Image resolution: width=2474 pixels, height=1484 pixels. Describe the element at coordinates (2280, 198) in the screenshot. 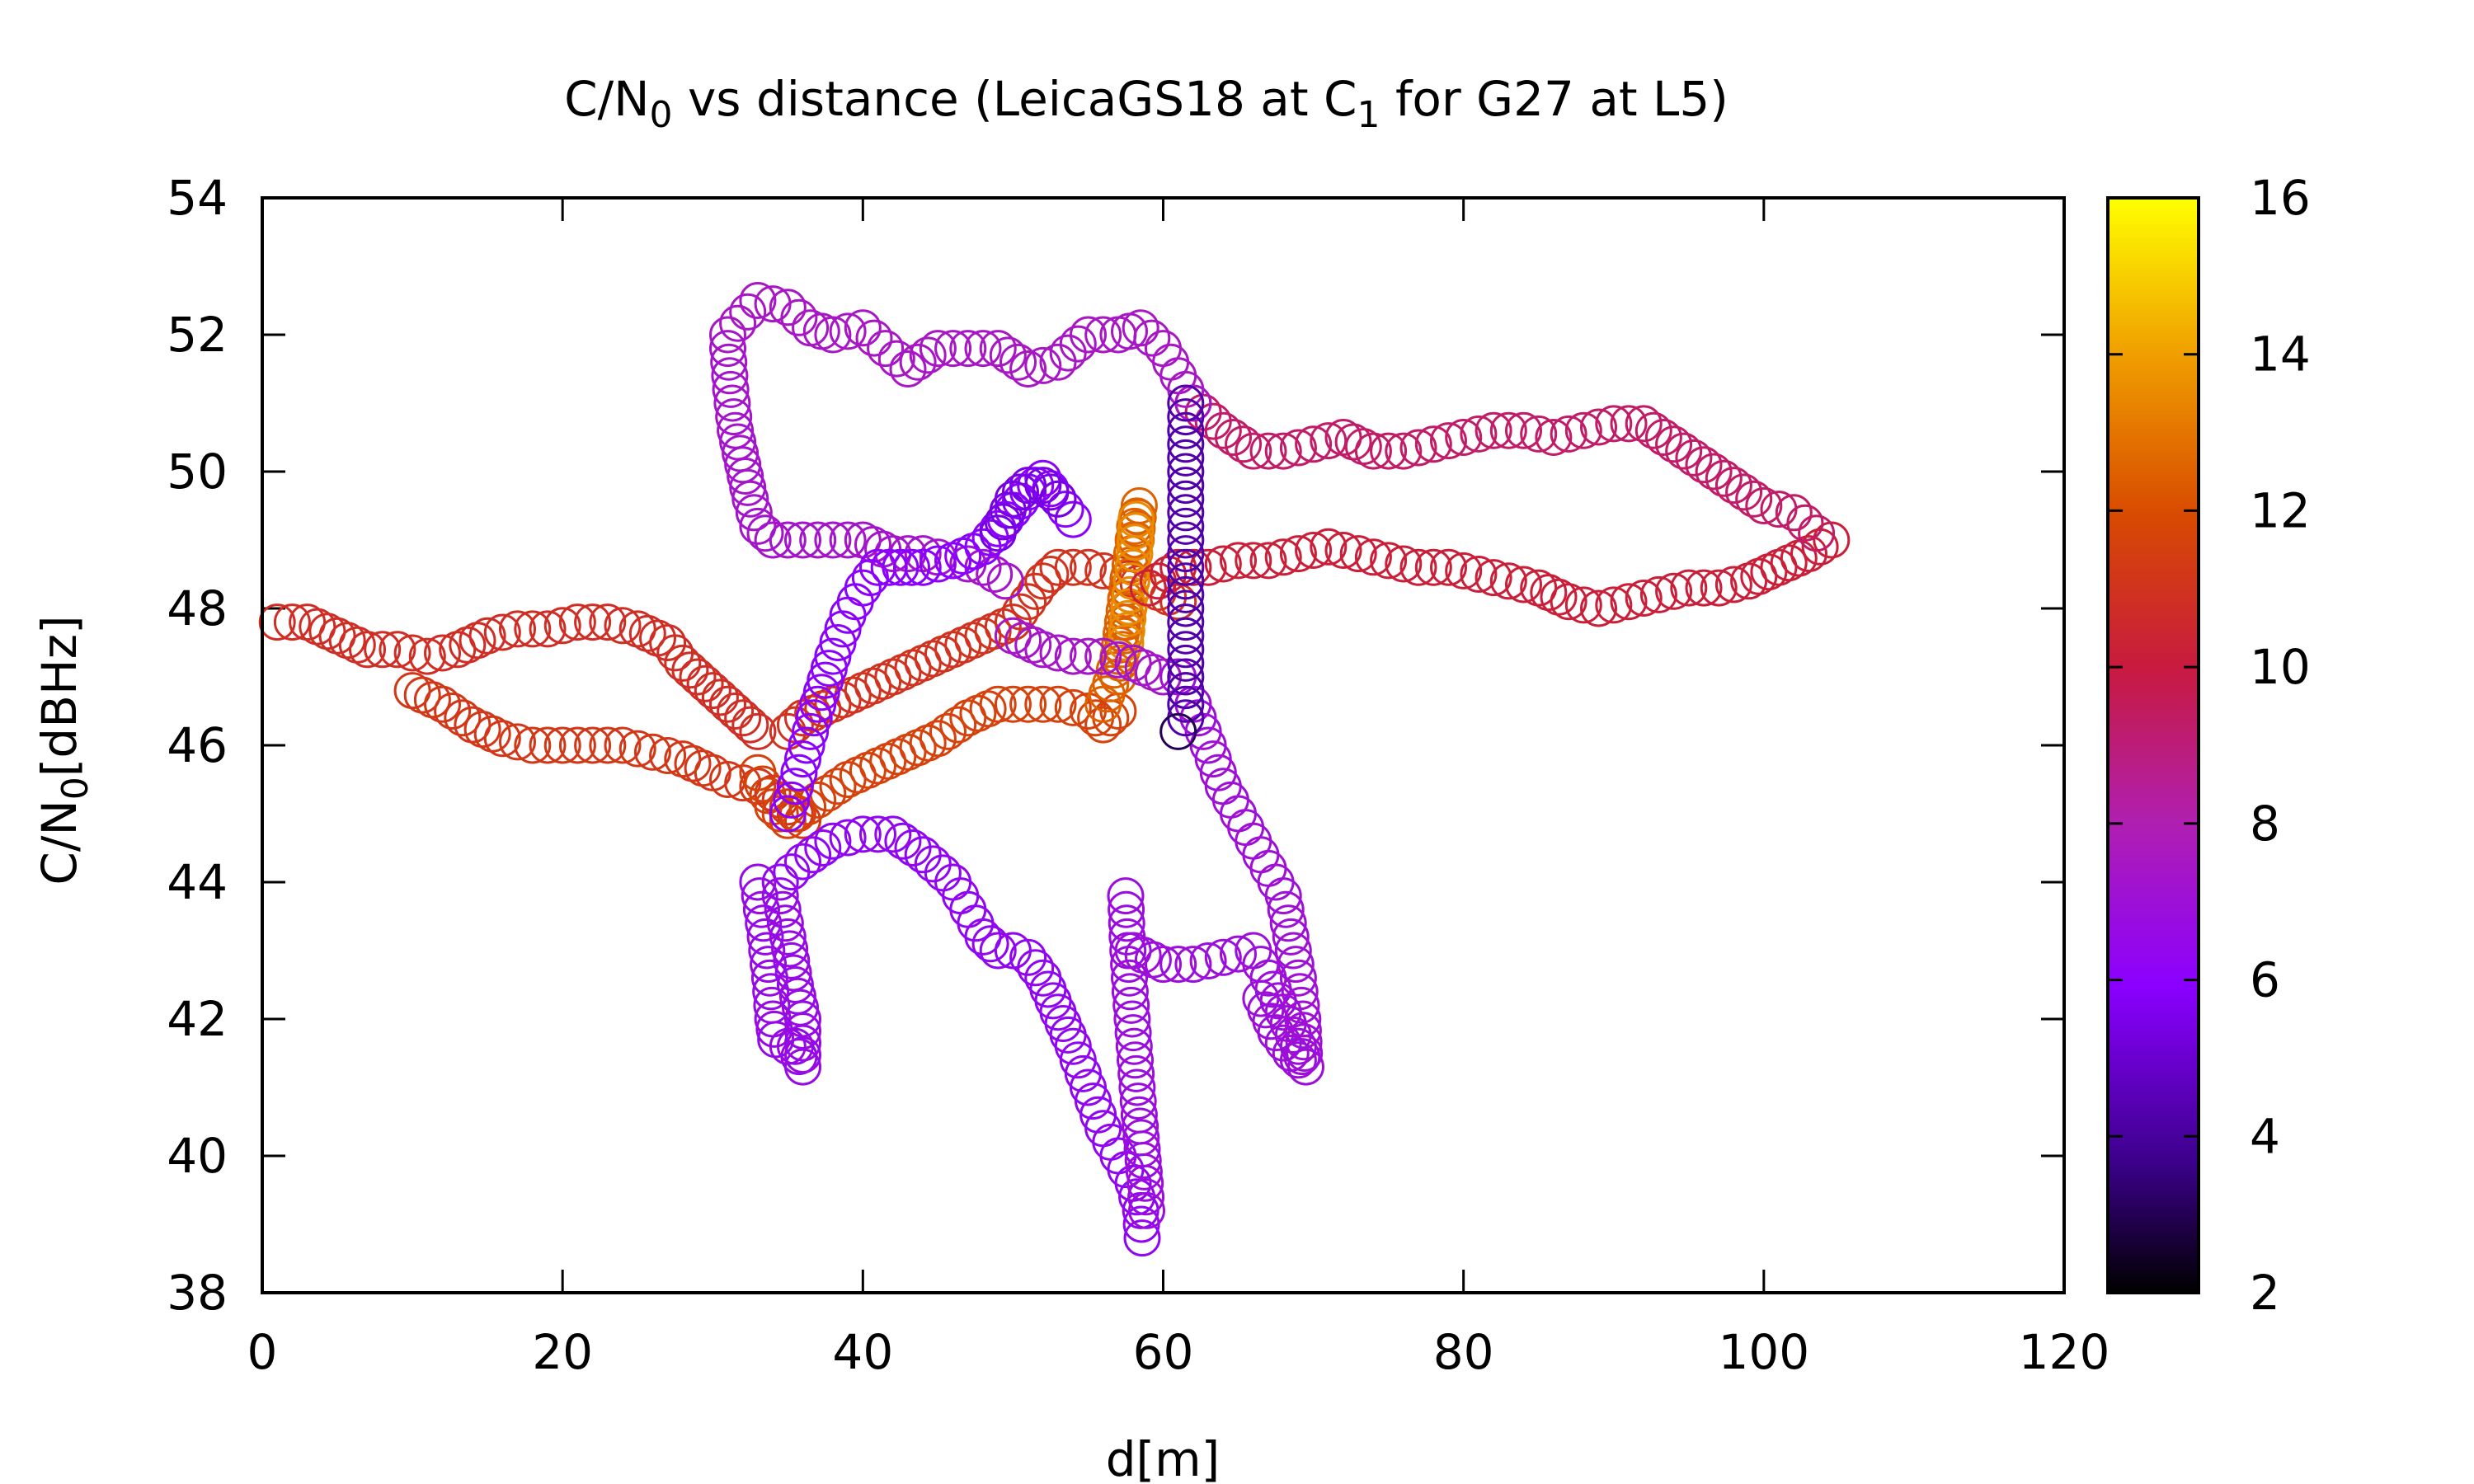

I see `colorbar-tick-label: 16` at that location.